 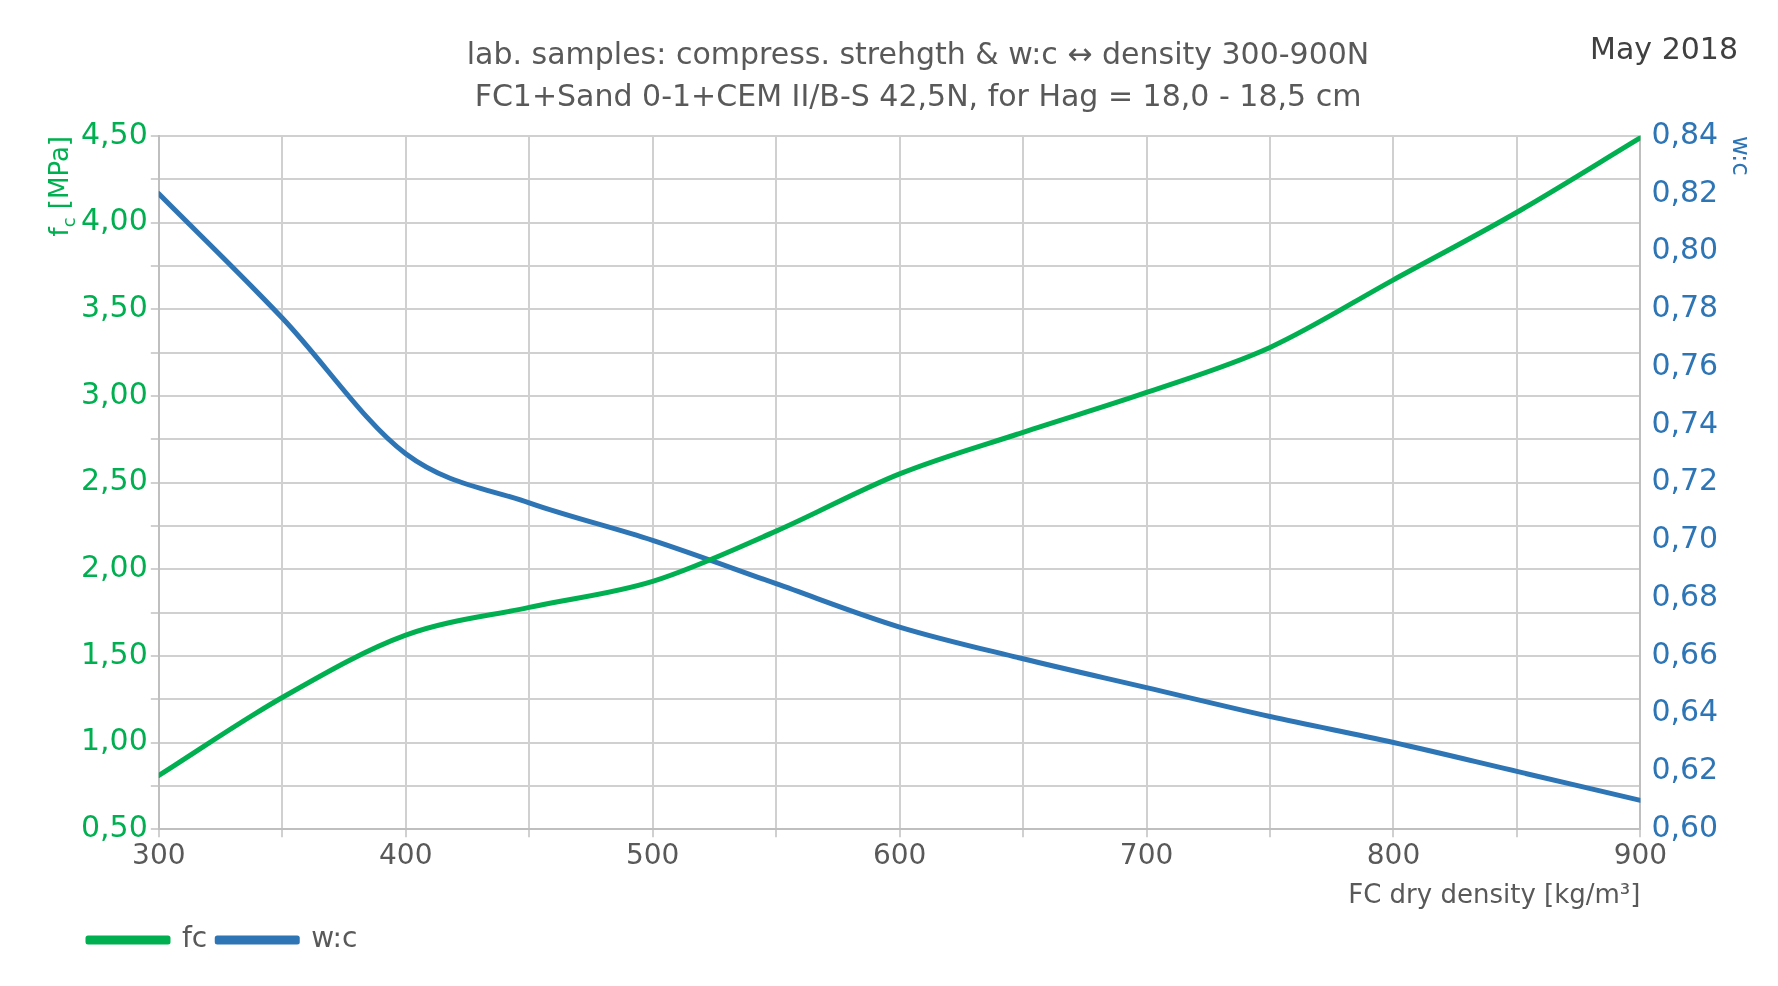 What do you see at coordinates (1685, 133) in the screenshot?
I see `y2-tick-label: 0,84` at bounding box center [1685, 133].